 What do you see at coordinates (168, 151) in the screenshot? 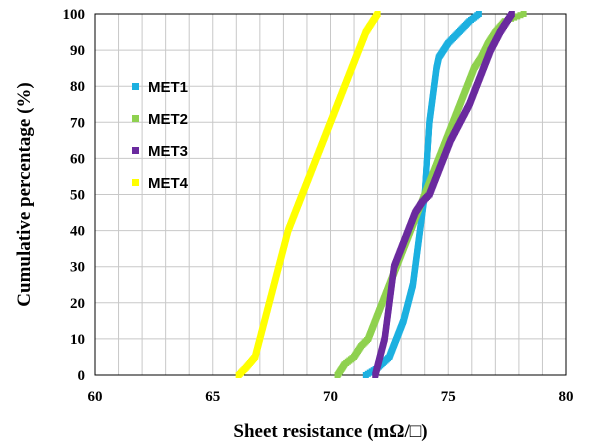
I see `legend-label: MET3` at bounding box center [168, 151].